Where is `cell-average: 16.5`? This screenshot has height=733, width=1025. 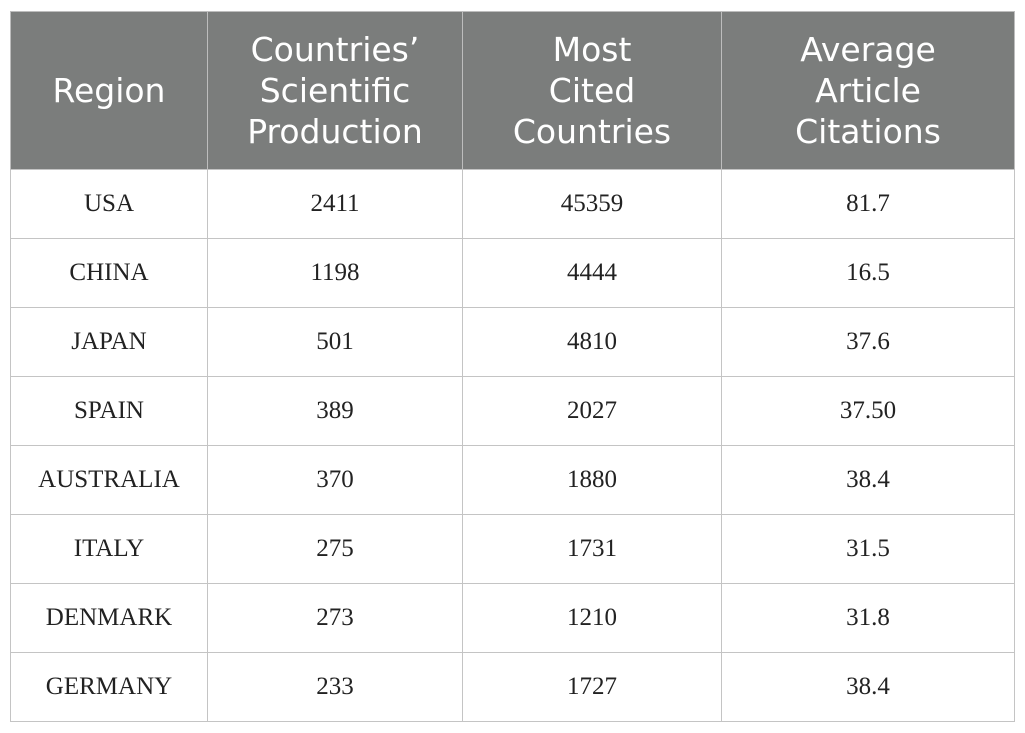
cell-average: 16.5 is located at coordinates (868, 273).